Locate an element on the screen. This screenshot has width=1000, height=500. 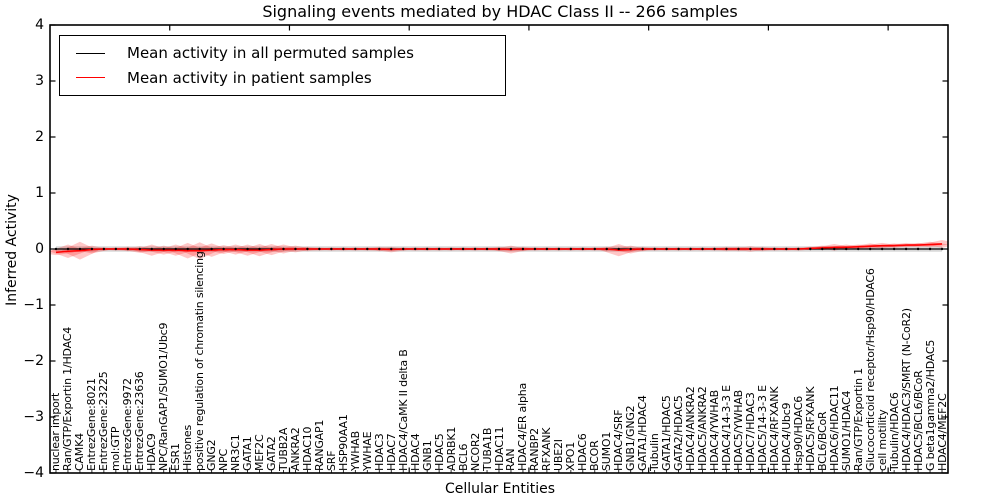
x-tick-label: HDAC4/SRF is located at coordinates (619, 440).